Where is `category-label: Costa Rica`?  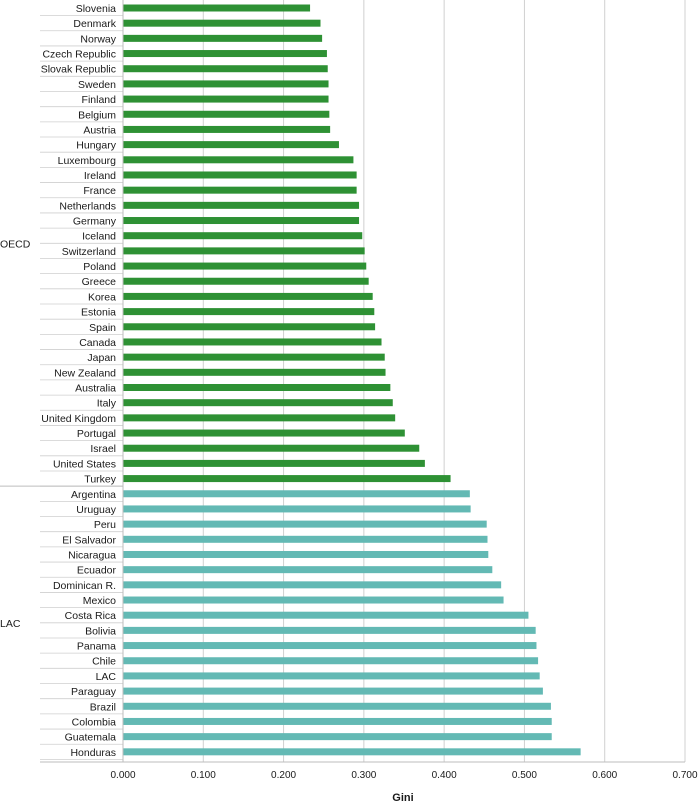 category-label: Costa Rica is located at coordinates (91, 616).